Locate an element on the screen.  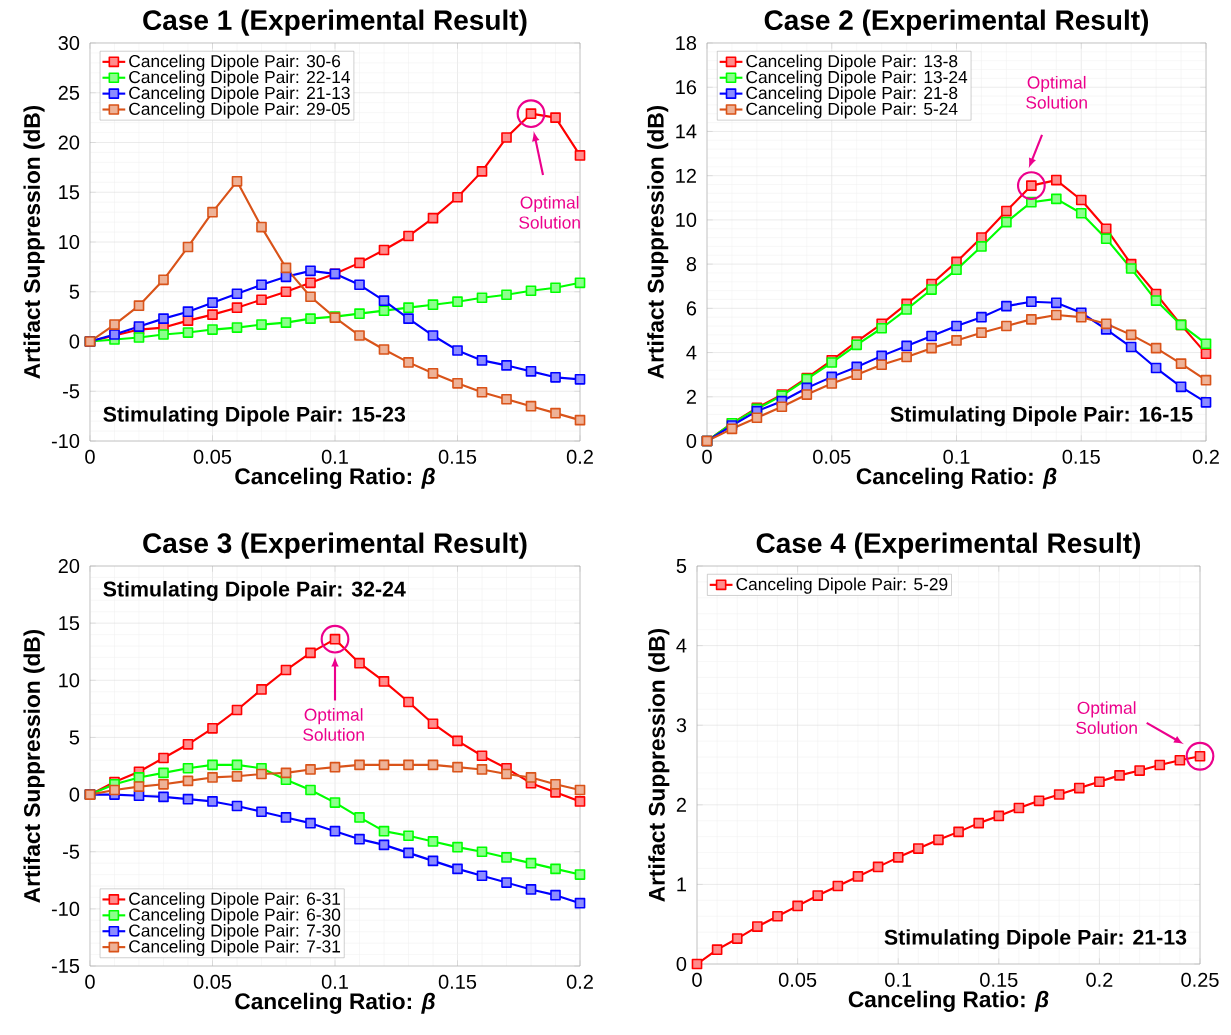
chart-title: Case 1 (Experimental Result) is located at coordinates (335, 22).